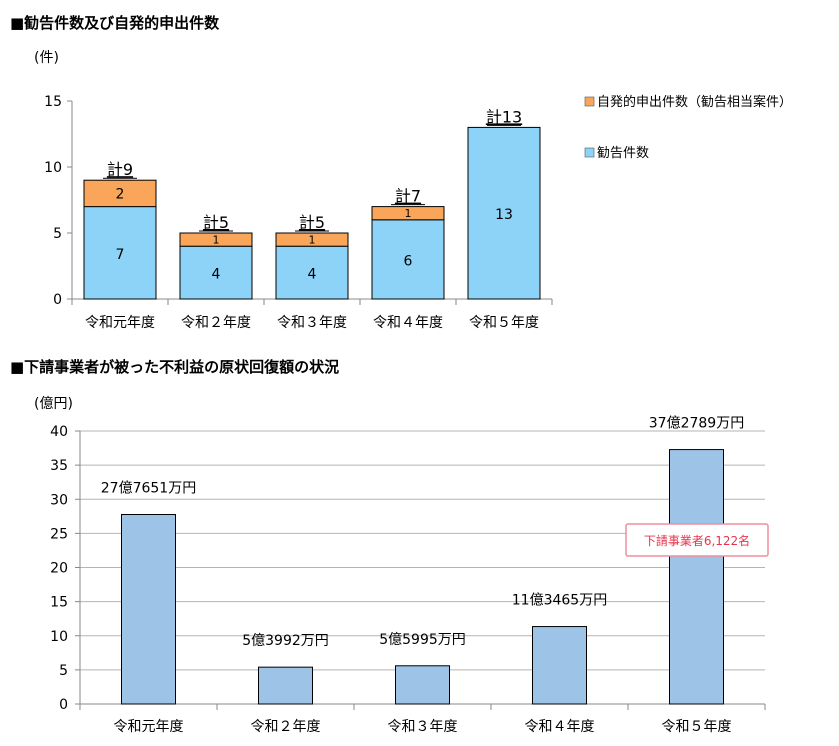 The height and width of the screenshot is (746, 839). I want to click on chart1-title: ■勧告件数及び自発的申出件数, so click(115, 23).